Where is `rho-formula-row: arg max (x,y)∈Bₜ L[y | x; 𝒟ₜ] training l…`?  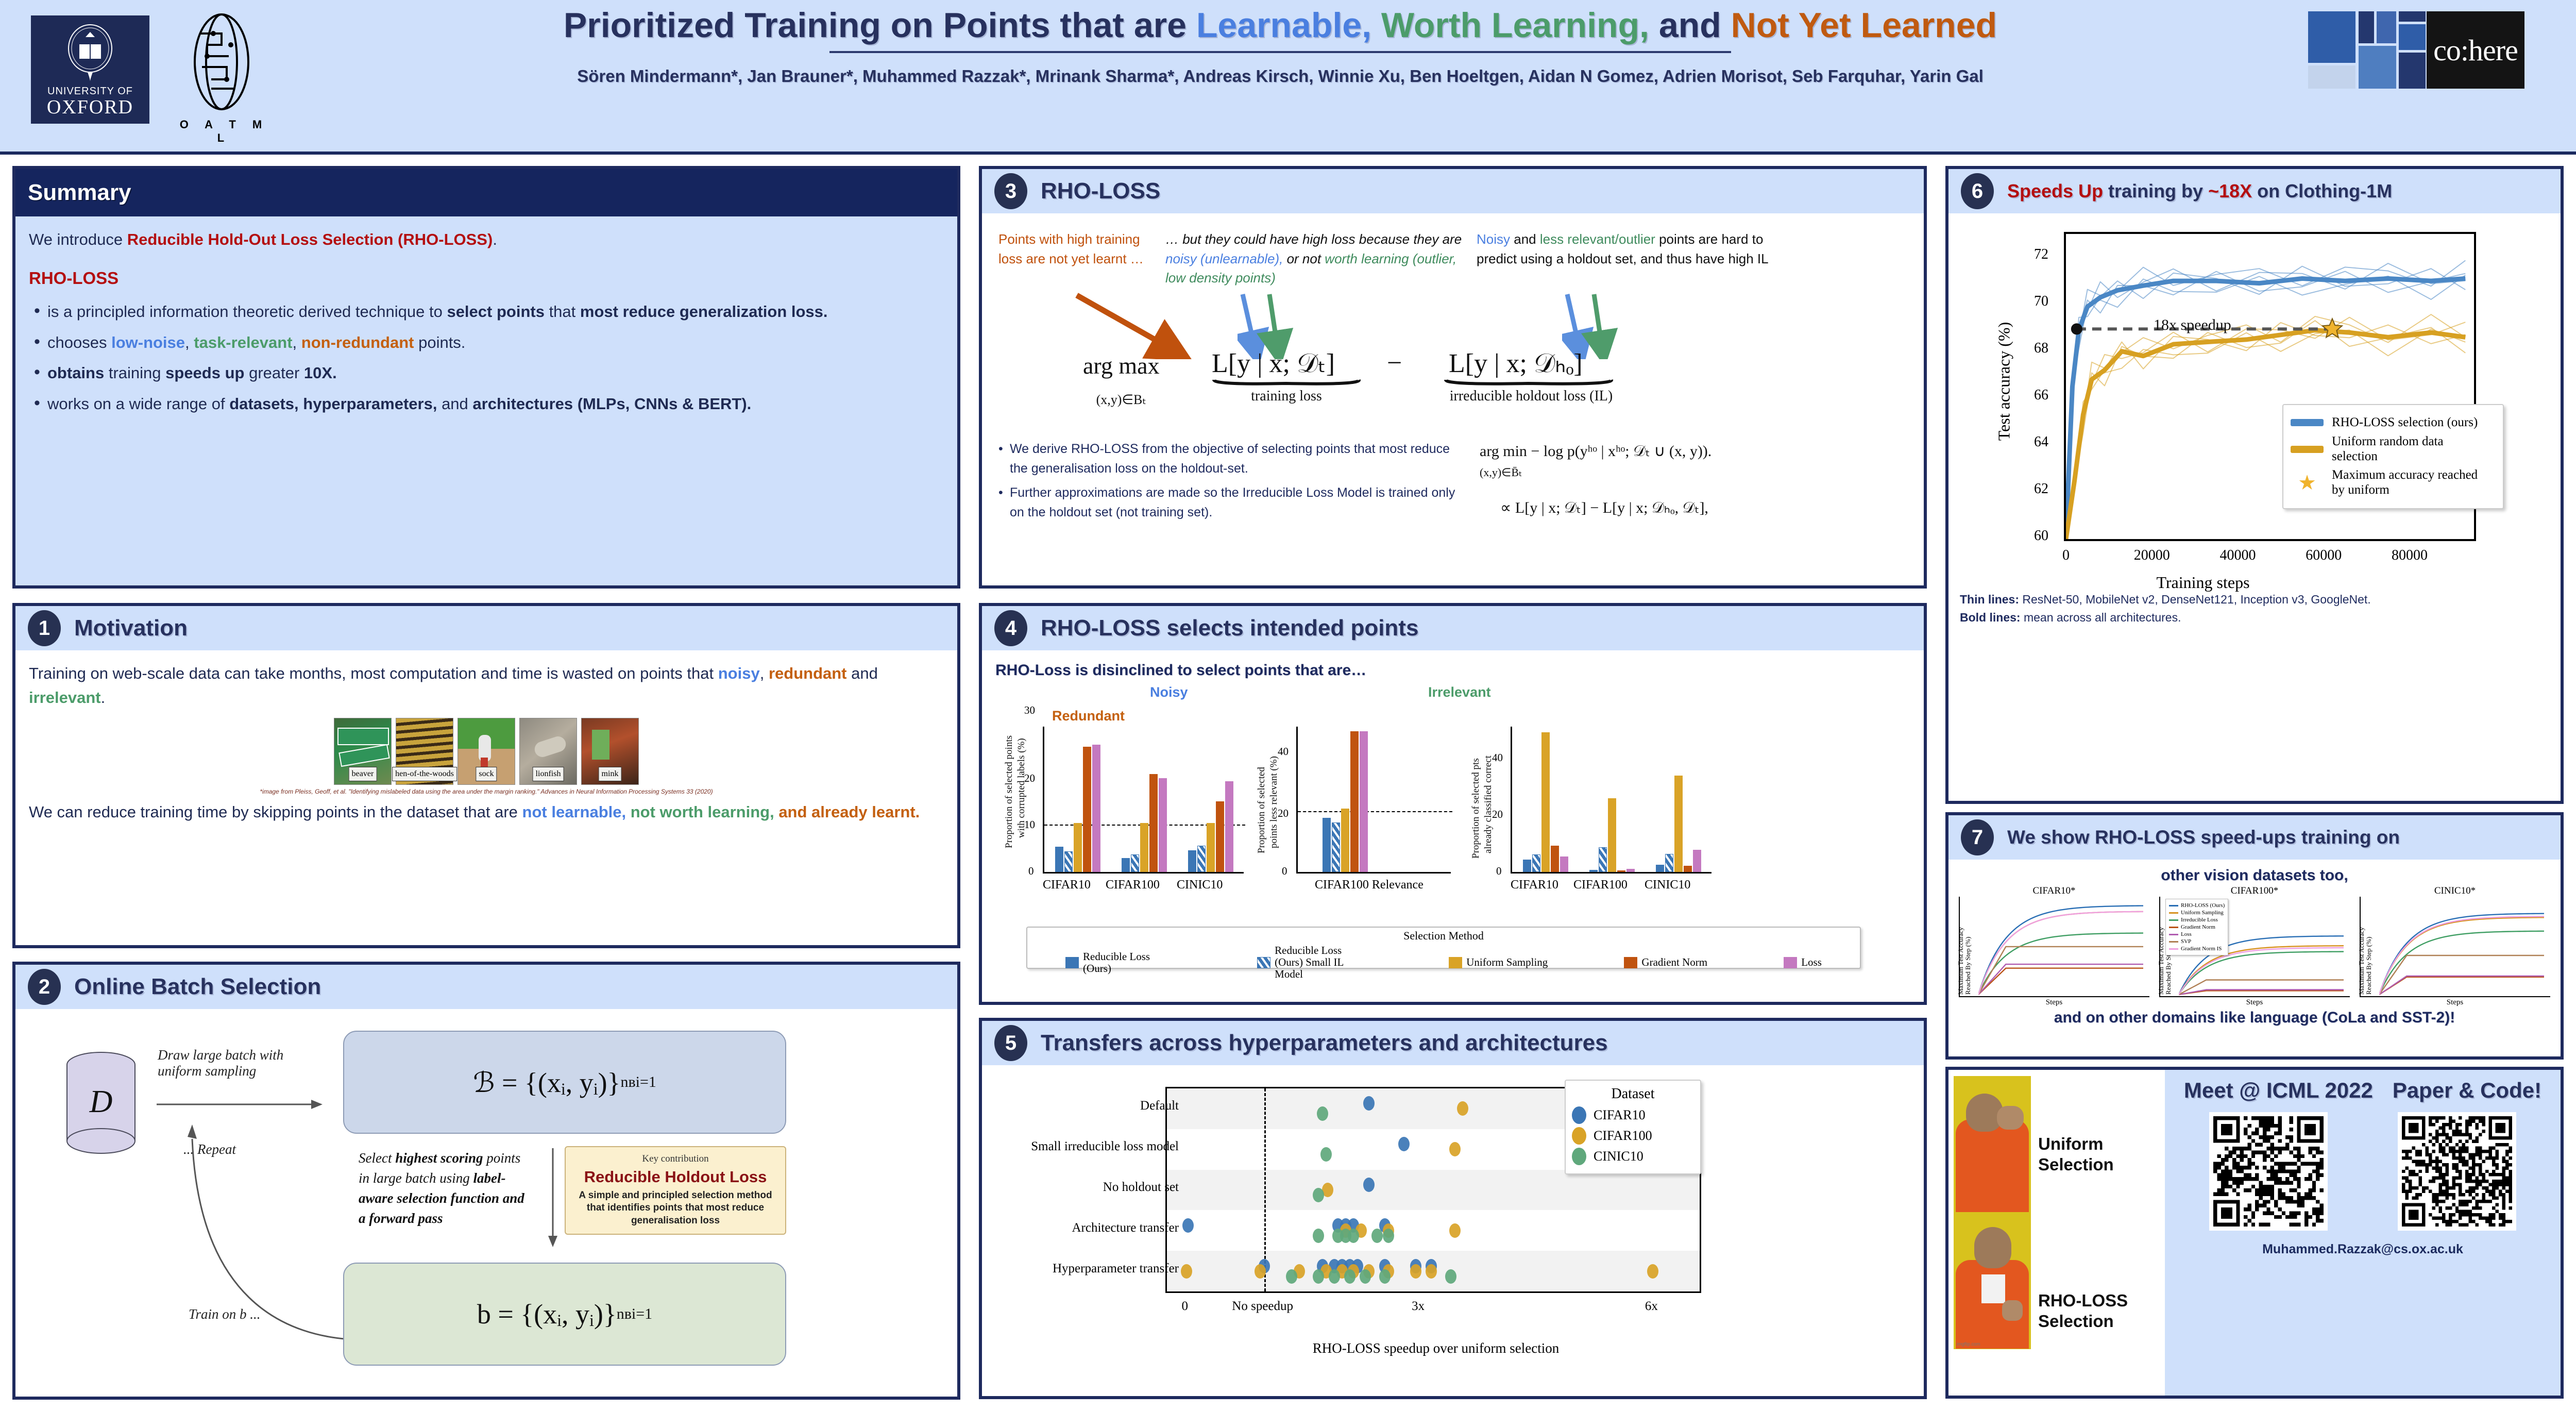
rho-formula-row: arg max (x,y)∈Bₜ L[y | x; 𝒟ₜ] training l… is located at coordinates (1452, 349).